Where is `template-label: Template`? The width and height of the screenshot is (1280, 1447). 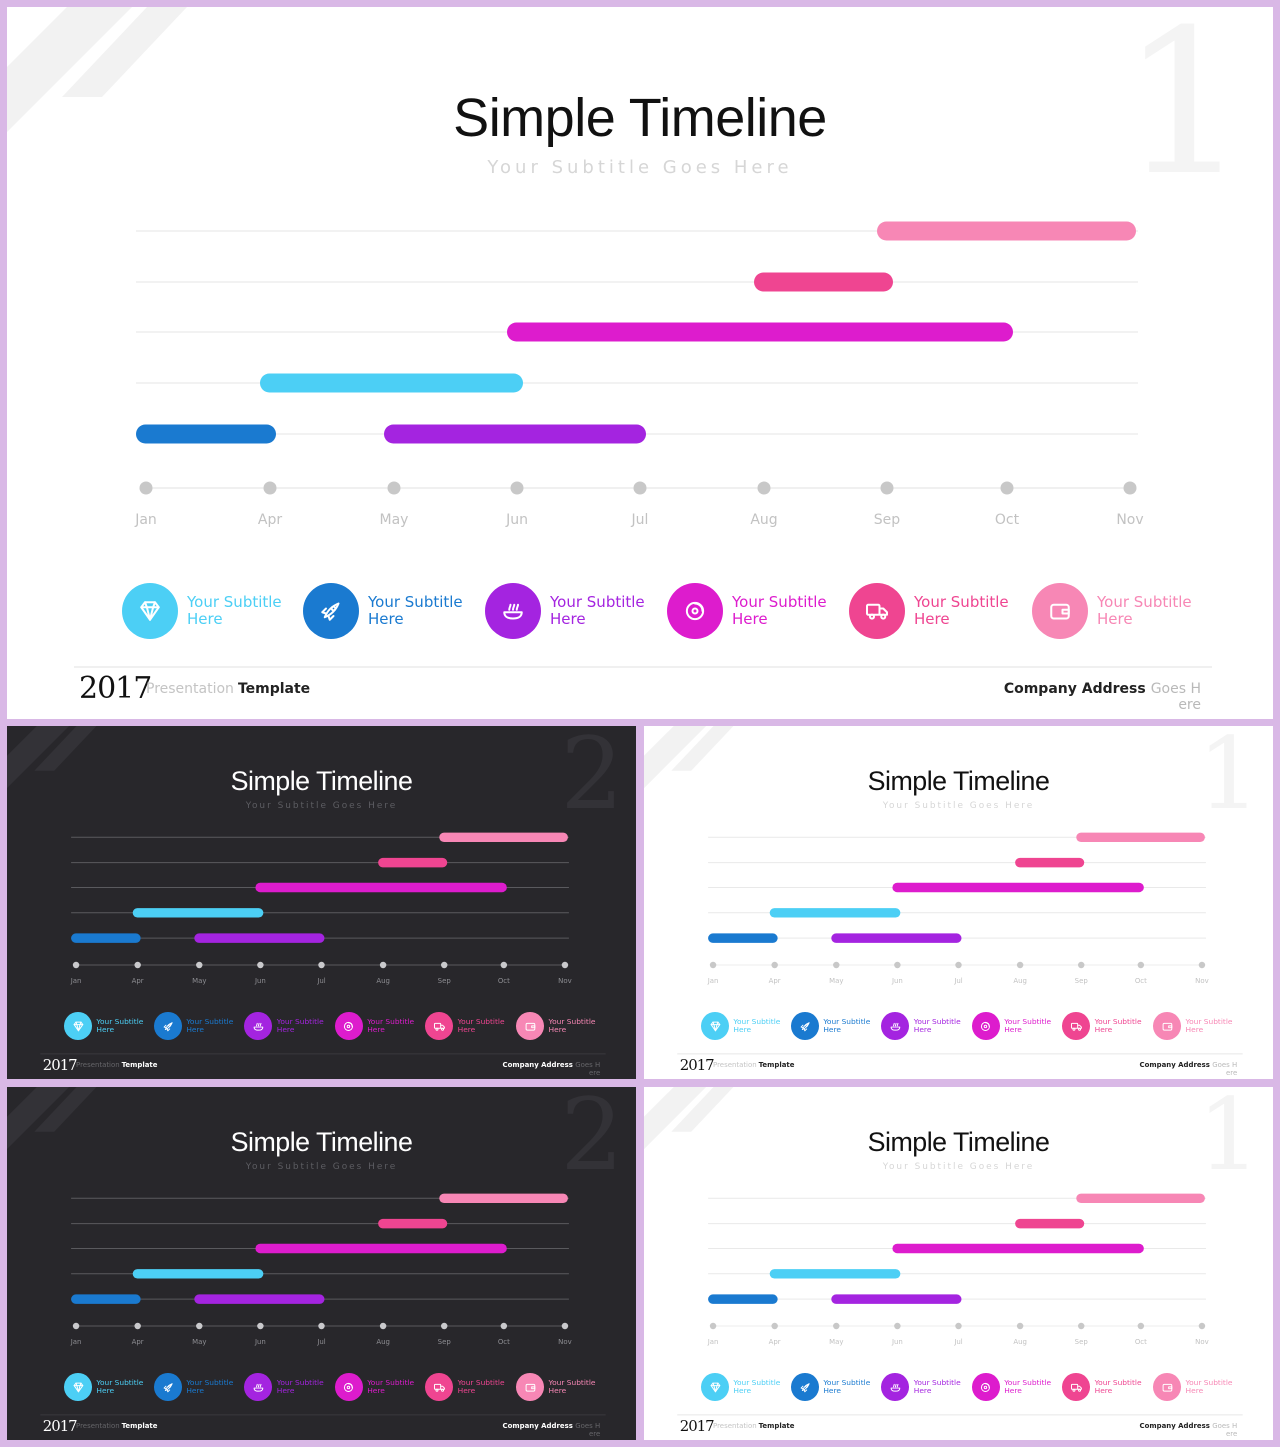 template-label: Template is located at coordinates (139, 1425).